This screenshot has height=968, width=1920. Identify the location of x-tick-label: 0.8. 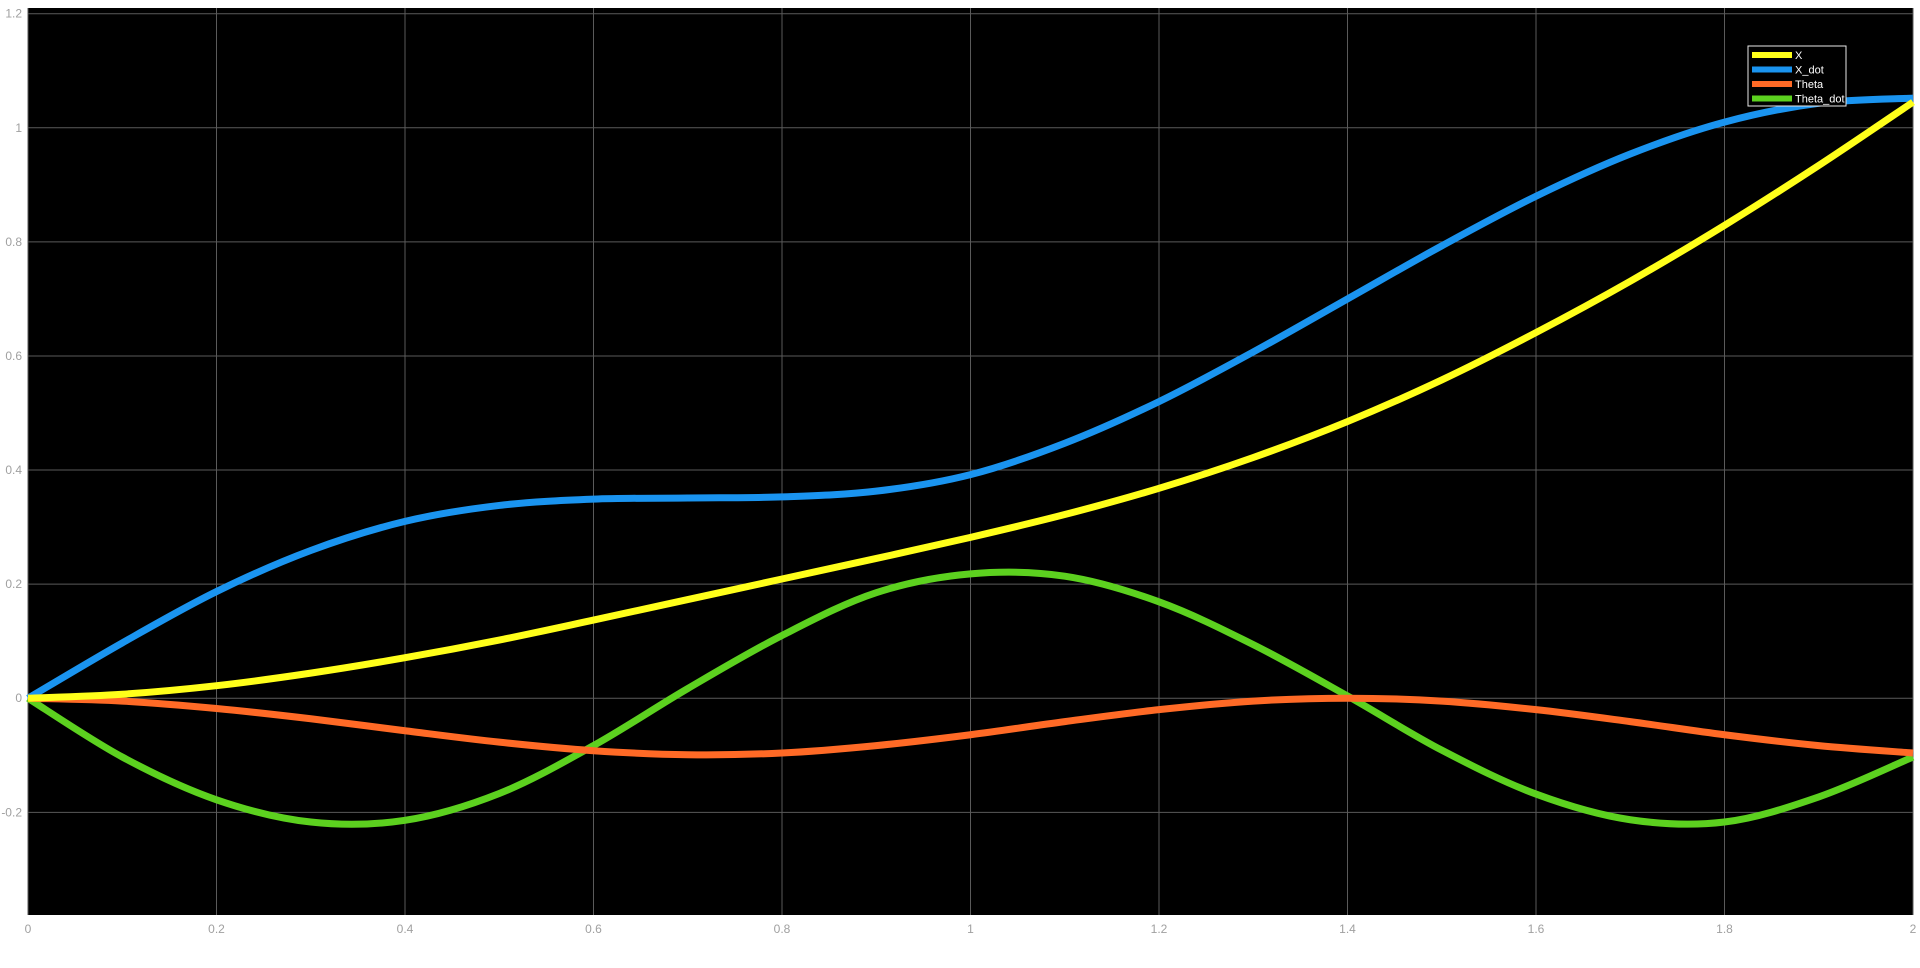
(782, 929).